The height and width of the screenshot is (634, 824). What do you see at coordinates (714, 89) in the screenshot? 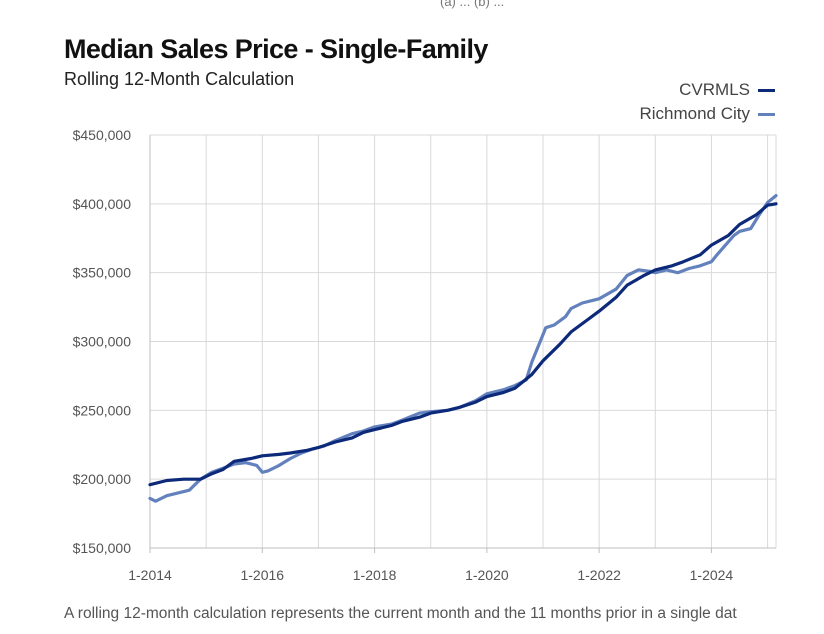
I see `legend-label-cvrmls: CVRMLS` at bounding box center [714, 89].